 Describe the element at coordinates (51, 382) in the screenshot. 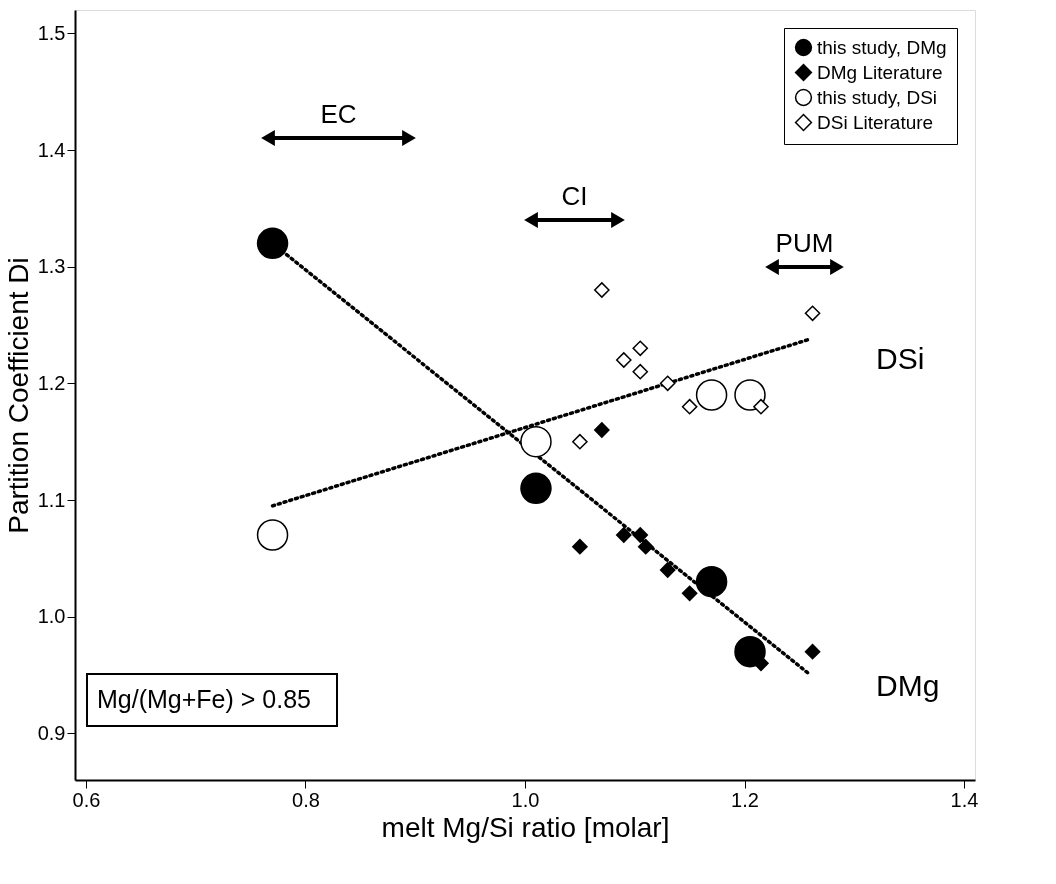

I see `y-tick-label: 1.2` at that location.